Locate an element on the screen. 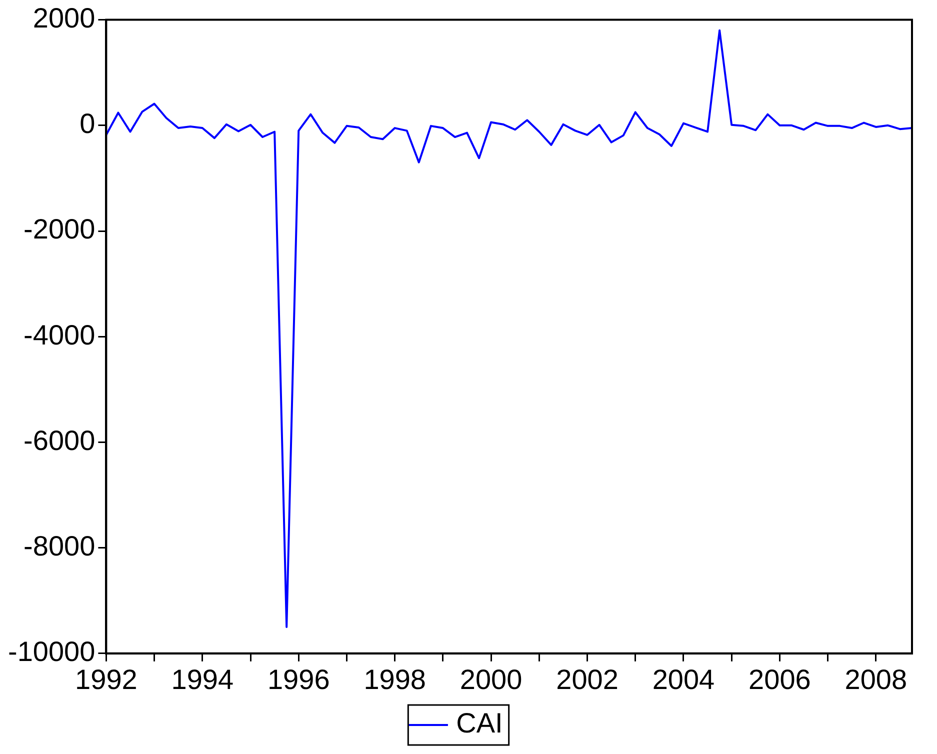 The width and height of the screenshot is (937, 754). x-tick-label: 2000 is located at coordinates (491, 679).